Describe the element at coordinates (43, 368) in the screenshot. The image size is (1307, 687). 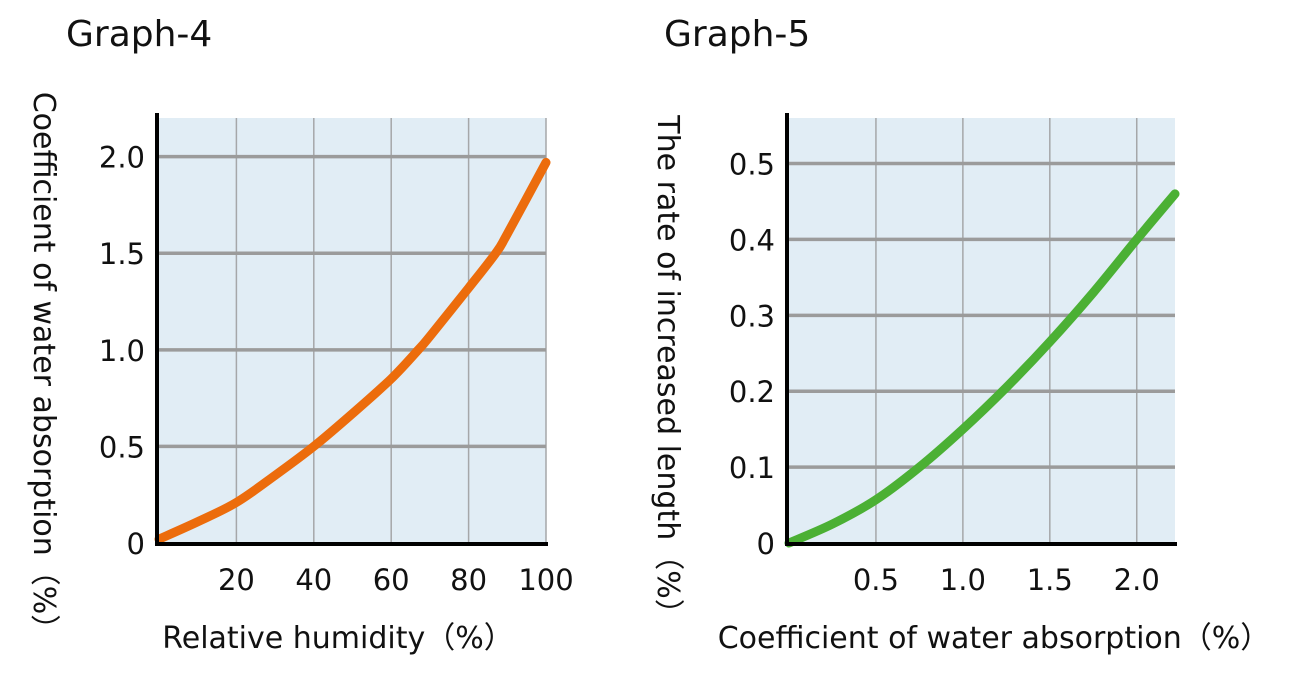
I see `graph-4-y-label: Coefficient of water absorption（%）` at that location.